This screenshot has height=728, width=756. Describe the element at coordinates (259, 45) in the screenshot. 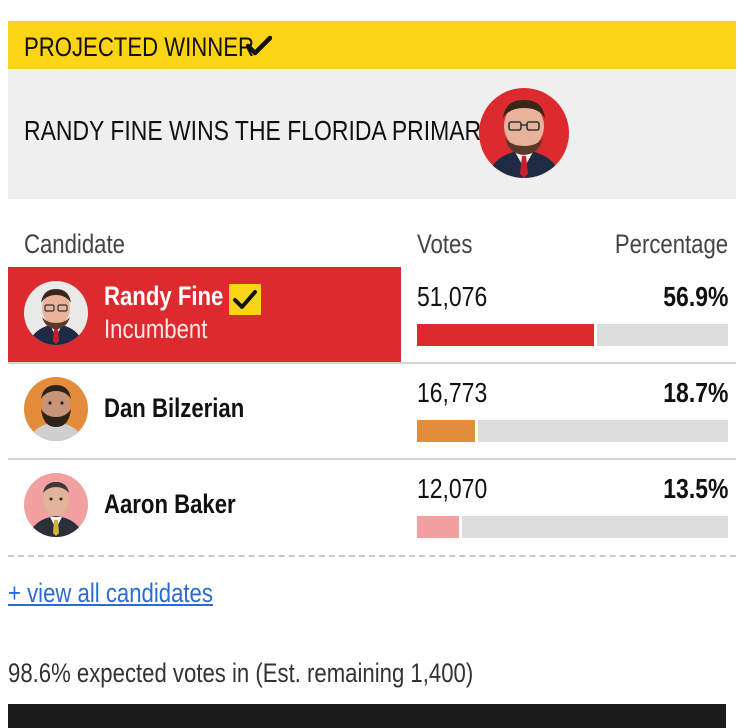

I see `checkmark-icon` at that location.